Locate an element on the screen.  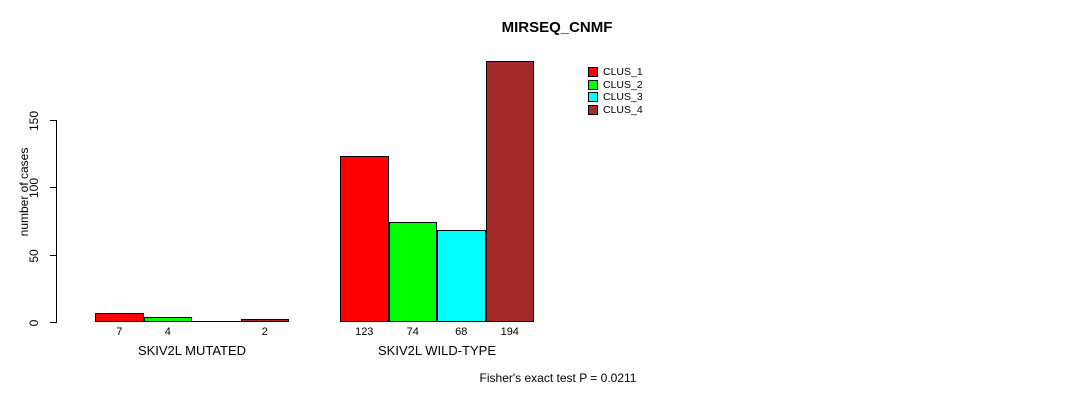
legend-row-clus_1: CLUS_1 is located at coordinates (615, 72).